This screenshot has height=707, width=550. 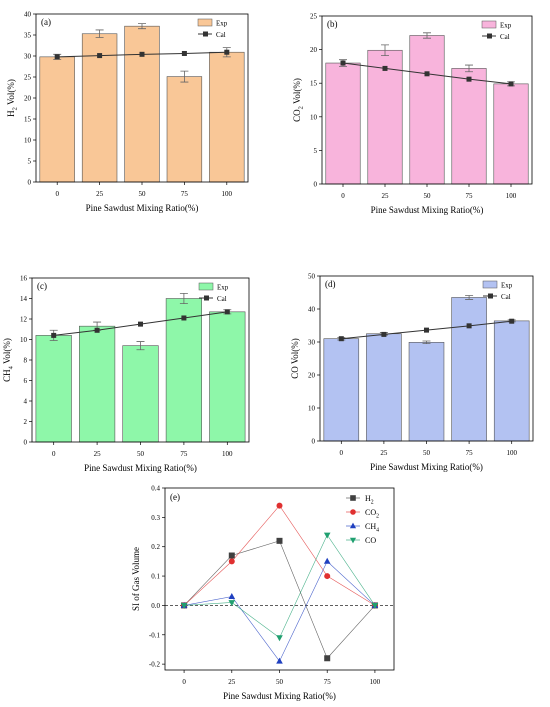 What do you see at coordinates (353, 512) in the screenshot?
I see `legend-marker-circle` at bounding box center [353, 512].